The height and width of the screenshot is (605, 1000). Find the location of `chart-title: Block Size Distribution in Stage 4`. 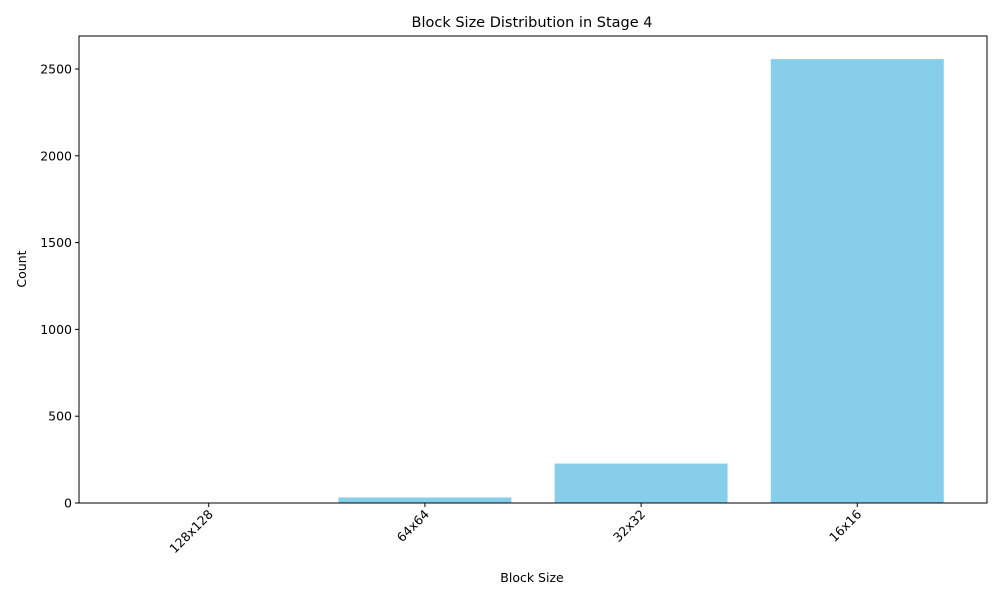

chart-title: Block Size Distribution in Stage 4 is located at coordinates (532, 23).